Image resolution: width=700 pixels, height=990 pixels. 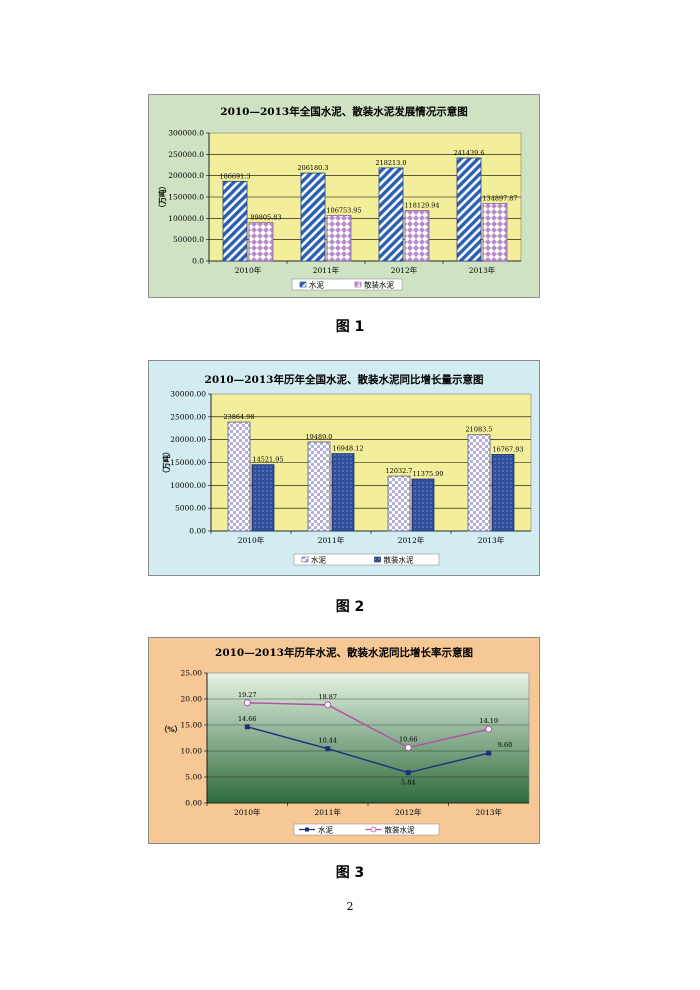 What do you see at coordinates (468, 153) in the screenshot?
I see `data-label: 241439.6` at bounding box center [468, 153].